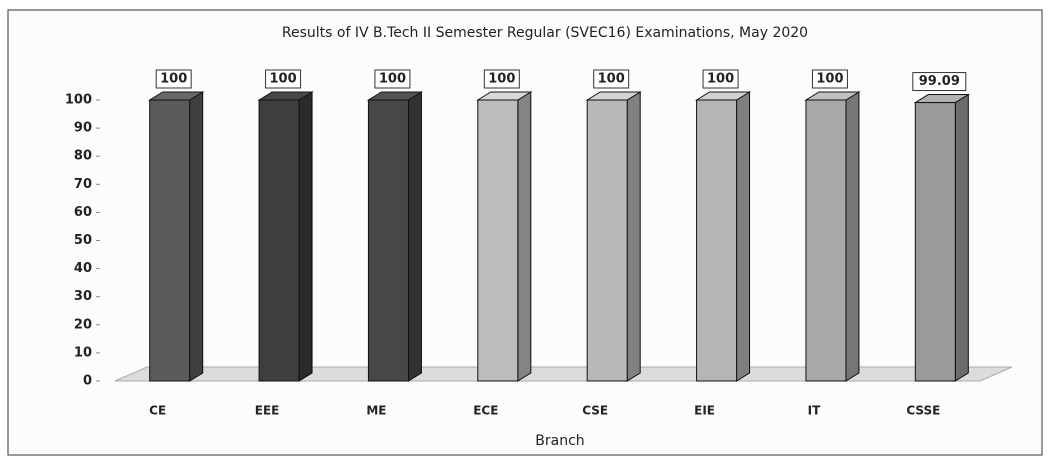 The image size is (1050, 463). I want to click on y-tick-label: 90, so click(83, 128).